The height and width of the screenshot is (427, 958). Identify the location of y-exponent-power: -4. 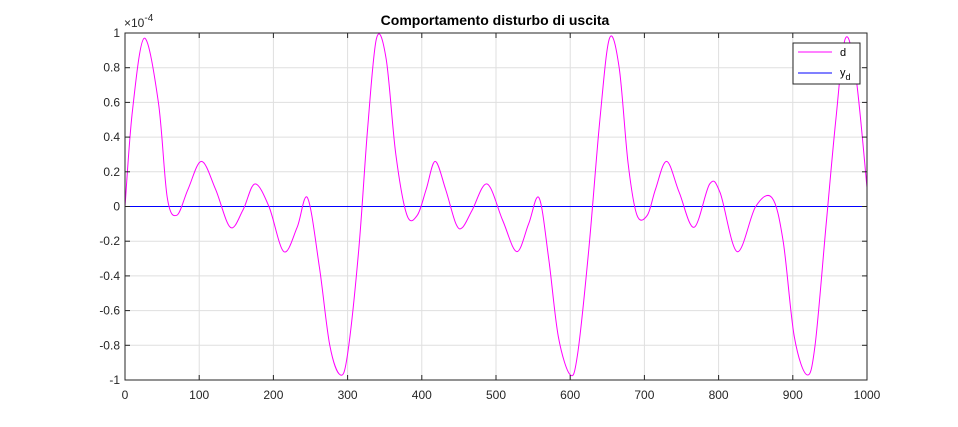
(148, 18).